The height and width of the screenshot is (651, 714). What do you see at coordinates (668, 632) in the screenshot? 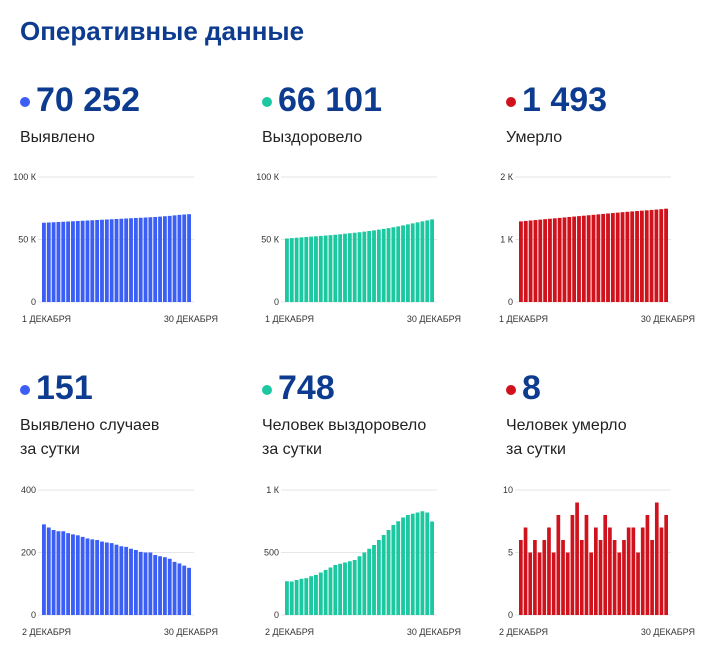
I see `x-tick-label-end: 30 ДЕКАБРЯ` at bounding box center [668, 632].